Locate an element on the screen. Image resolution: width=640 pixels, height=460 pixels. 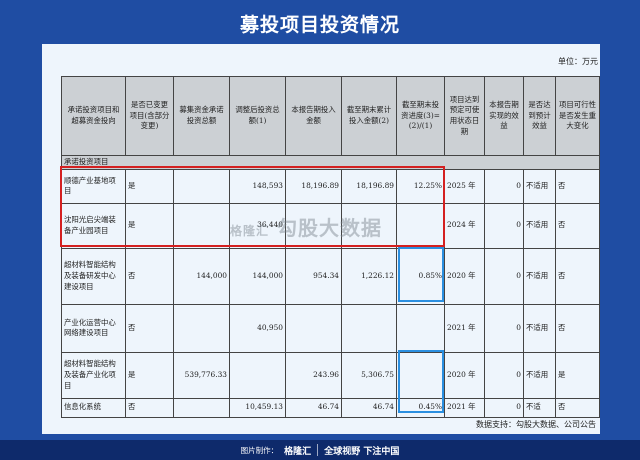
table-cell: 超材料智能结构及装备产业化项目 is located at coordinates (93, 375).